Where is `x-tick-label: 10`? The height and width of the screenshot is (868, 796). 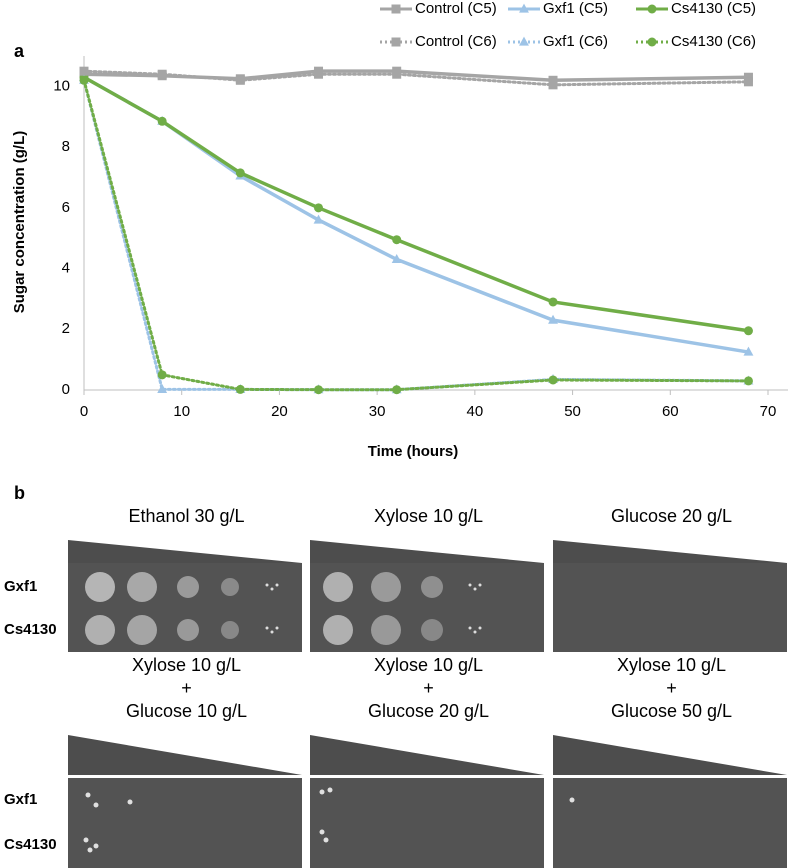
x-tick-label: 10 is located at coordinates (181, 411).